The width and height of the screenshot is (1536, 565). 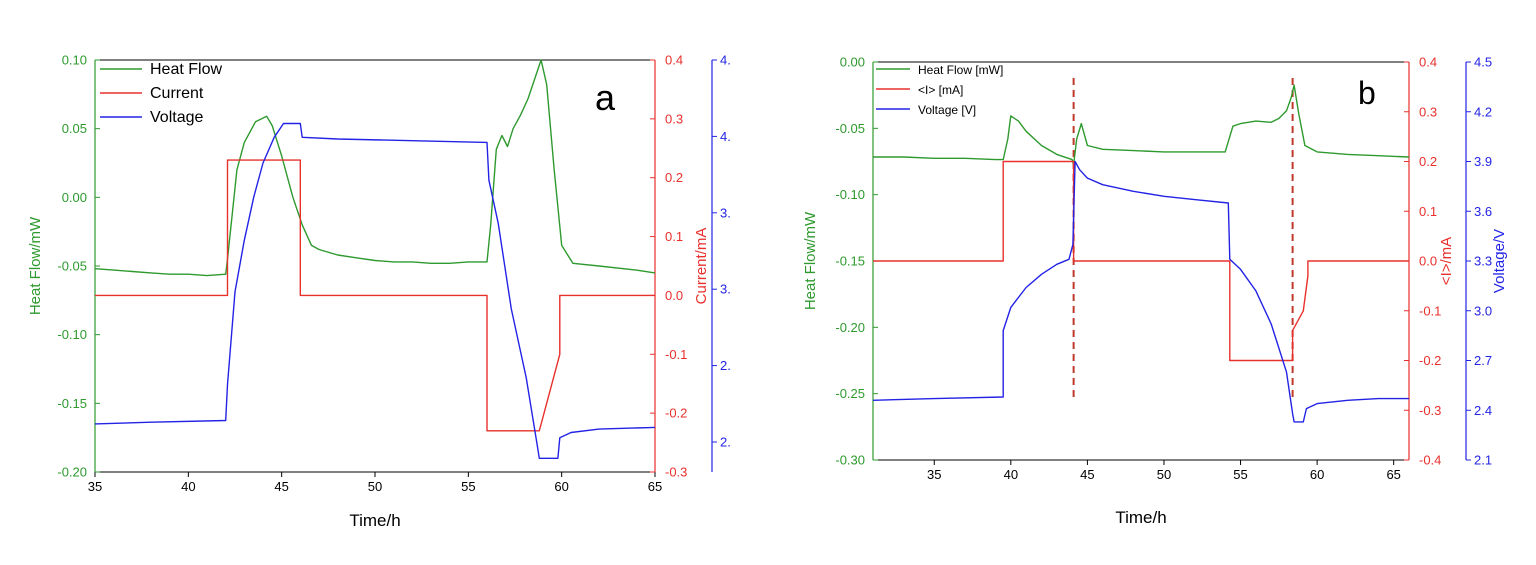 I want to click on voltage-axis-tick-label: 4.2, so click(x=1483, y=111).